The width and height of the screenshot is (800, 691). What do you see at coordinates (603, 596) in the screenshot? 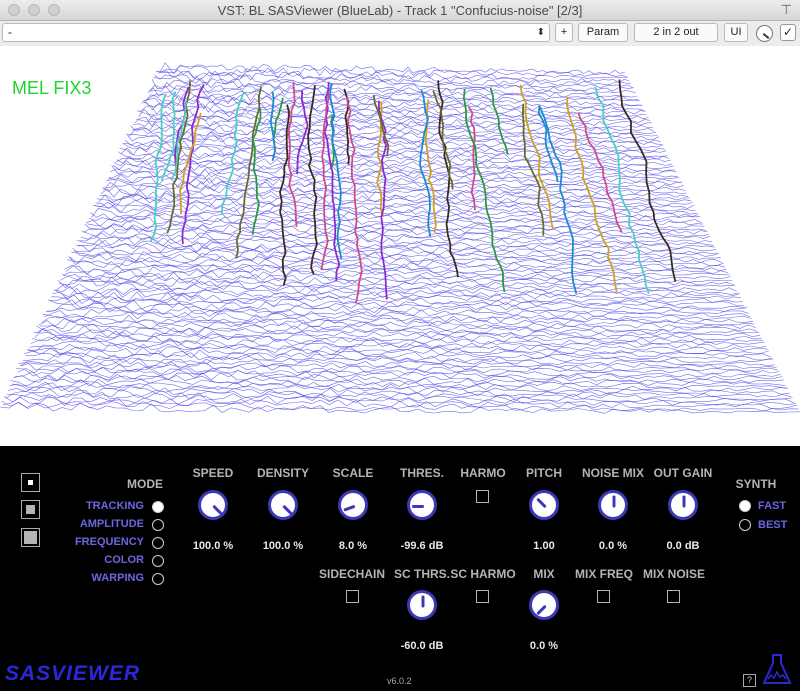
I see `mix-freq-checkbox` at bounding box center [603, 596].